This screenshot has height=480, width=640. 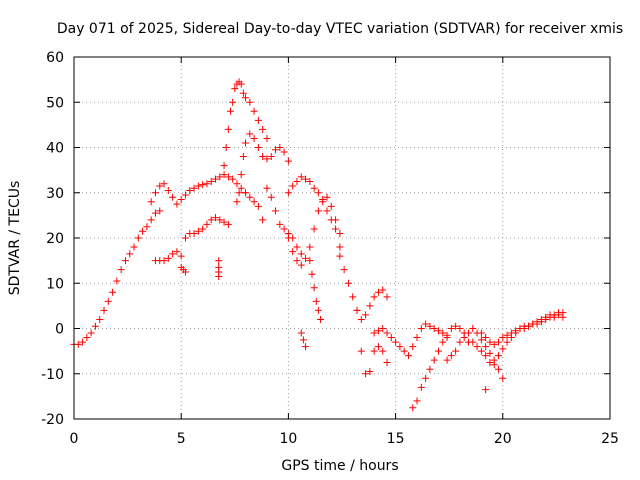 What do you see at coordinates (55, 149) in the screenshot?
I see `y-tick-label: 40` at bounding box center [55, 149].